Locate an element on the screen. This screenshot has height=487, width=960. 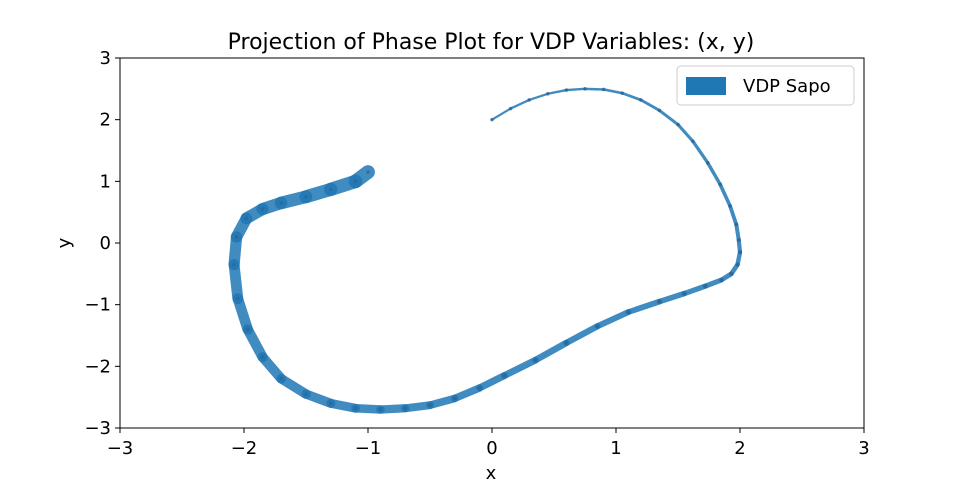
legend: VDP Sapo is located at coordinates (765, 85).